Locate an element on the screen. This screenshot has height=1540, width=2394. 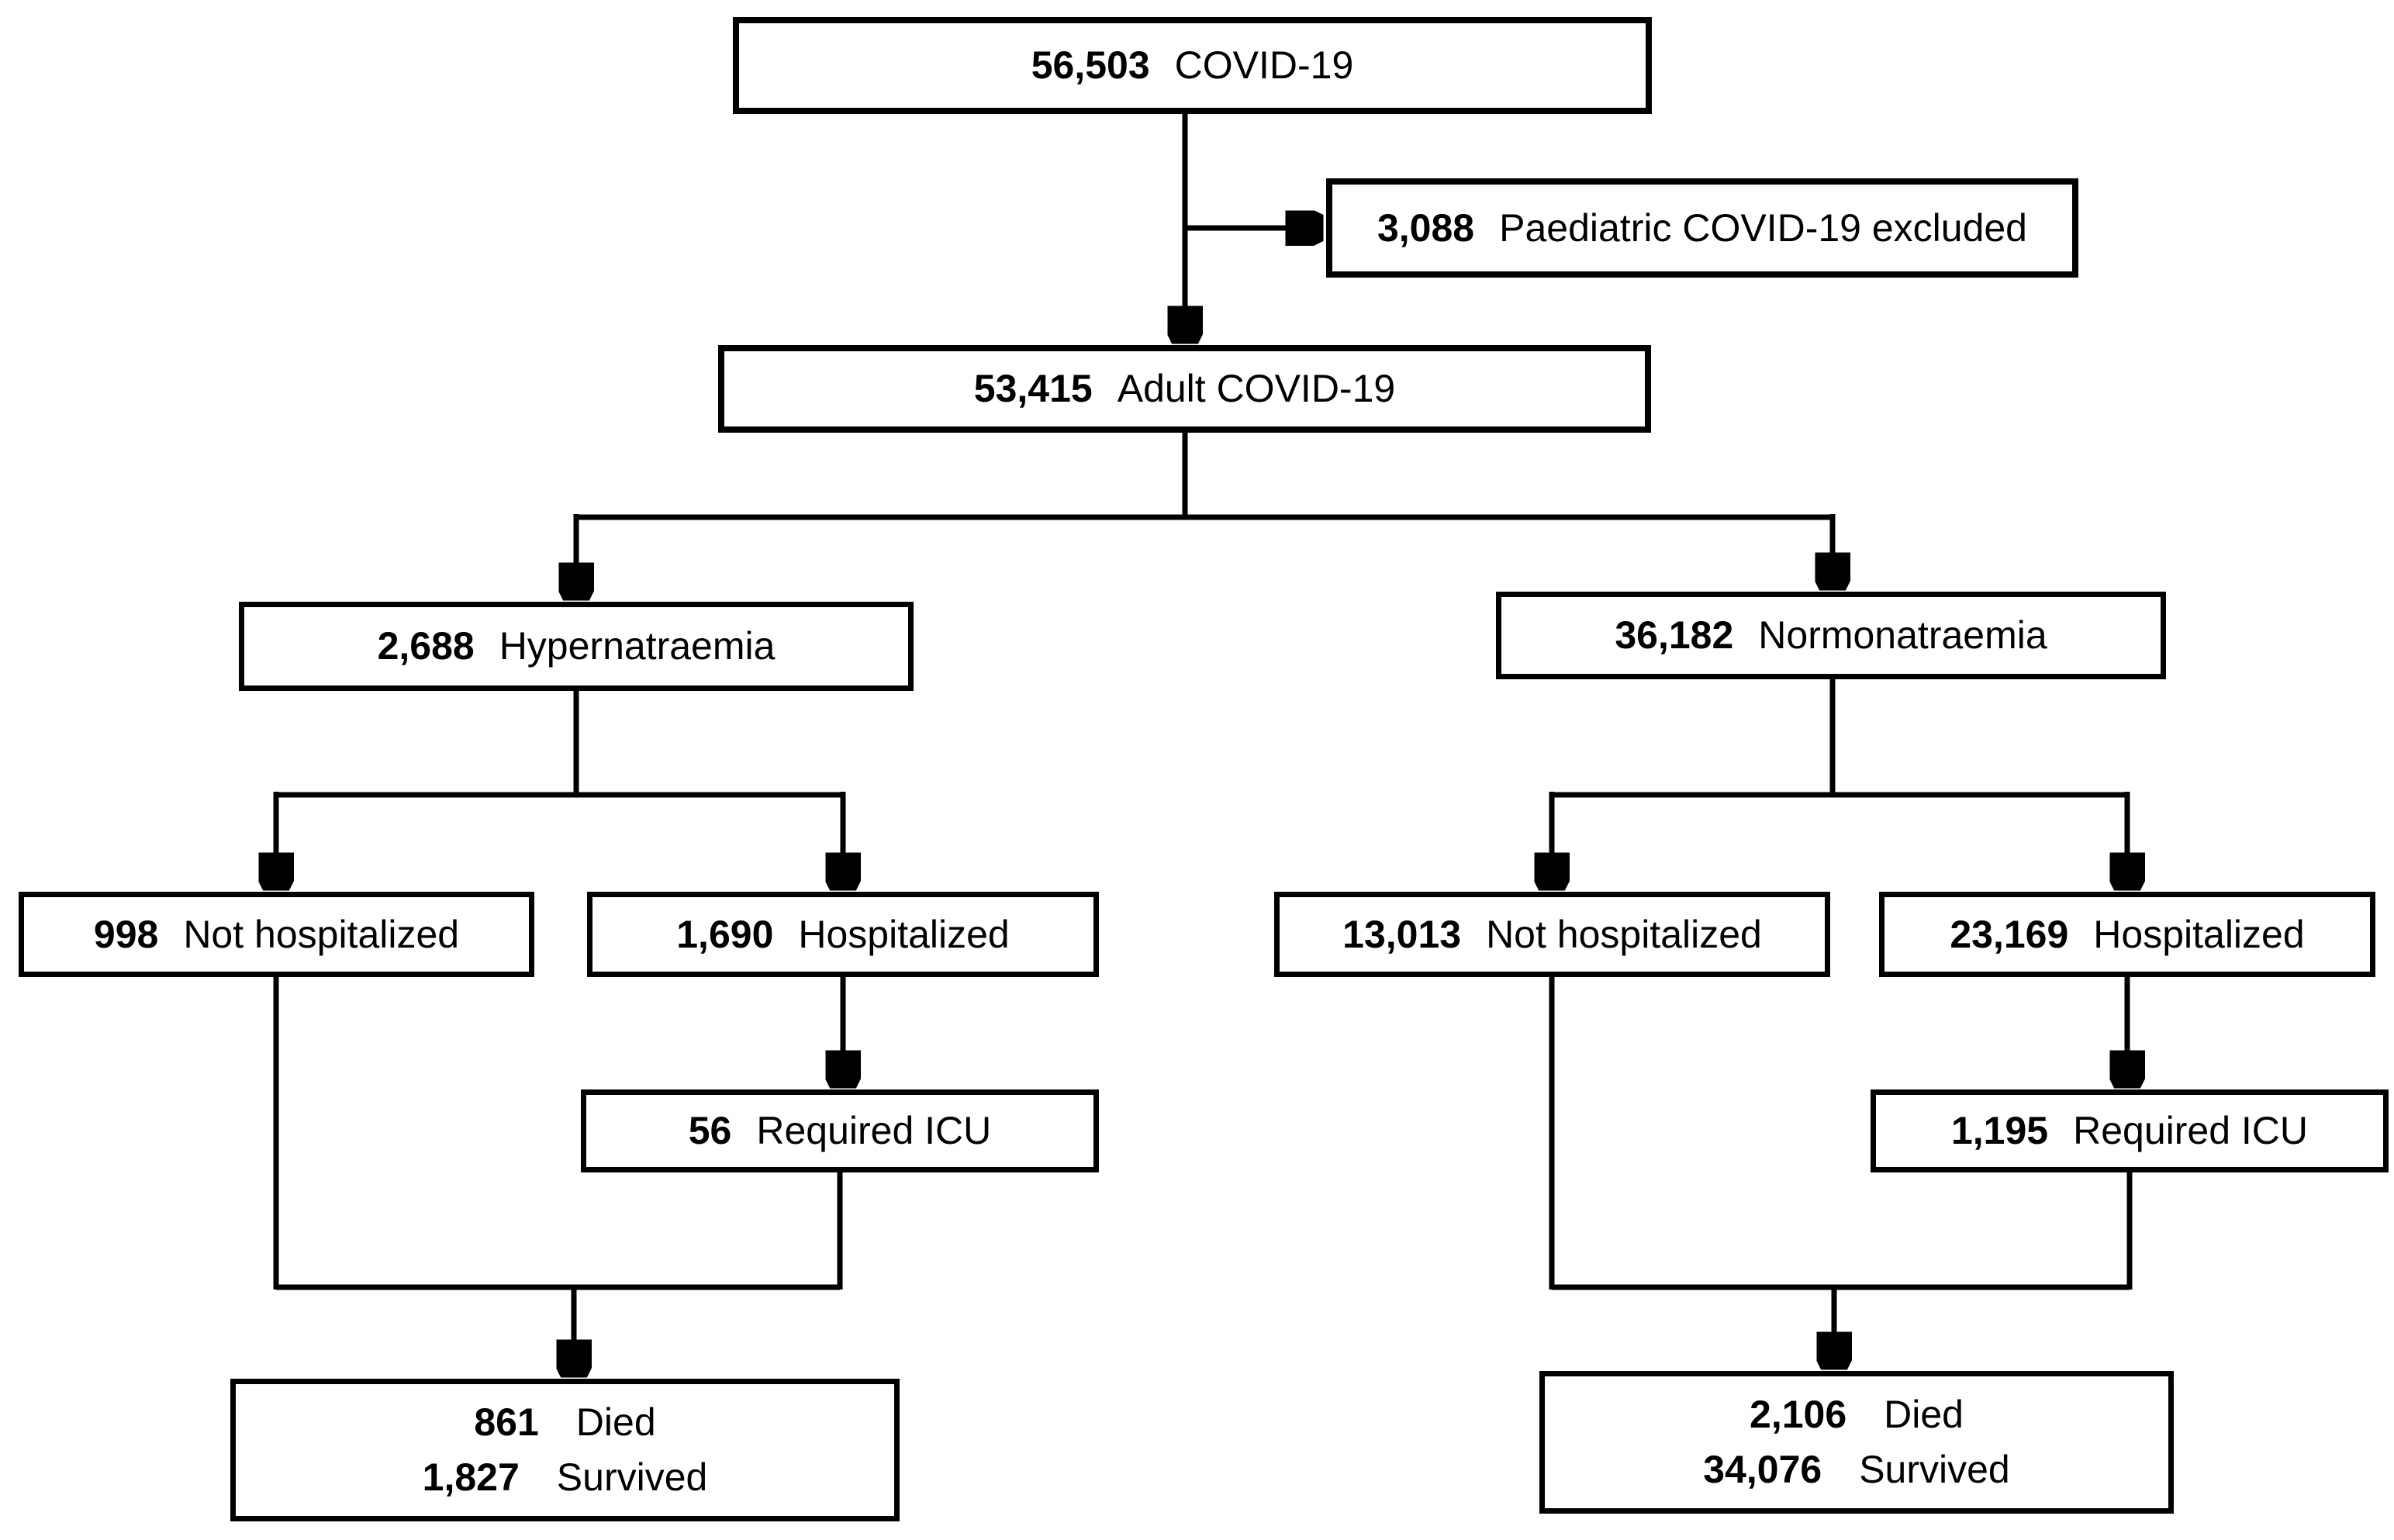
node-covid-total: 56,503 COVID-19 is located at coordinates (1192, 65).